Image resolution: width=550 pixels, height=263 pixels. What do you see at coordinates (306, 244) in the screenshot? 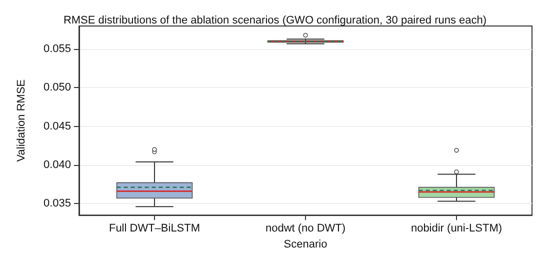
I see `x-axis-title: Scenario` at bounding box center [306, 244].